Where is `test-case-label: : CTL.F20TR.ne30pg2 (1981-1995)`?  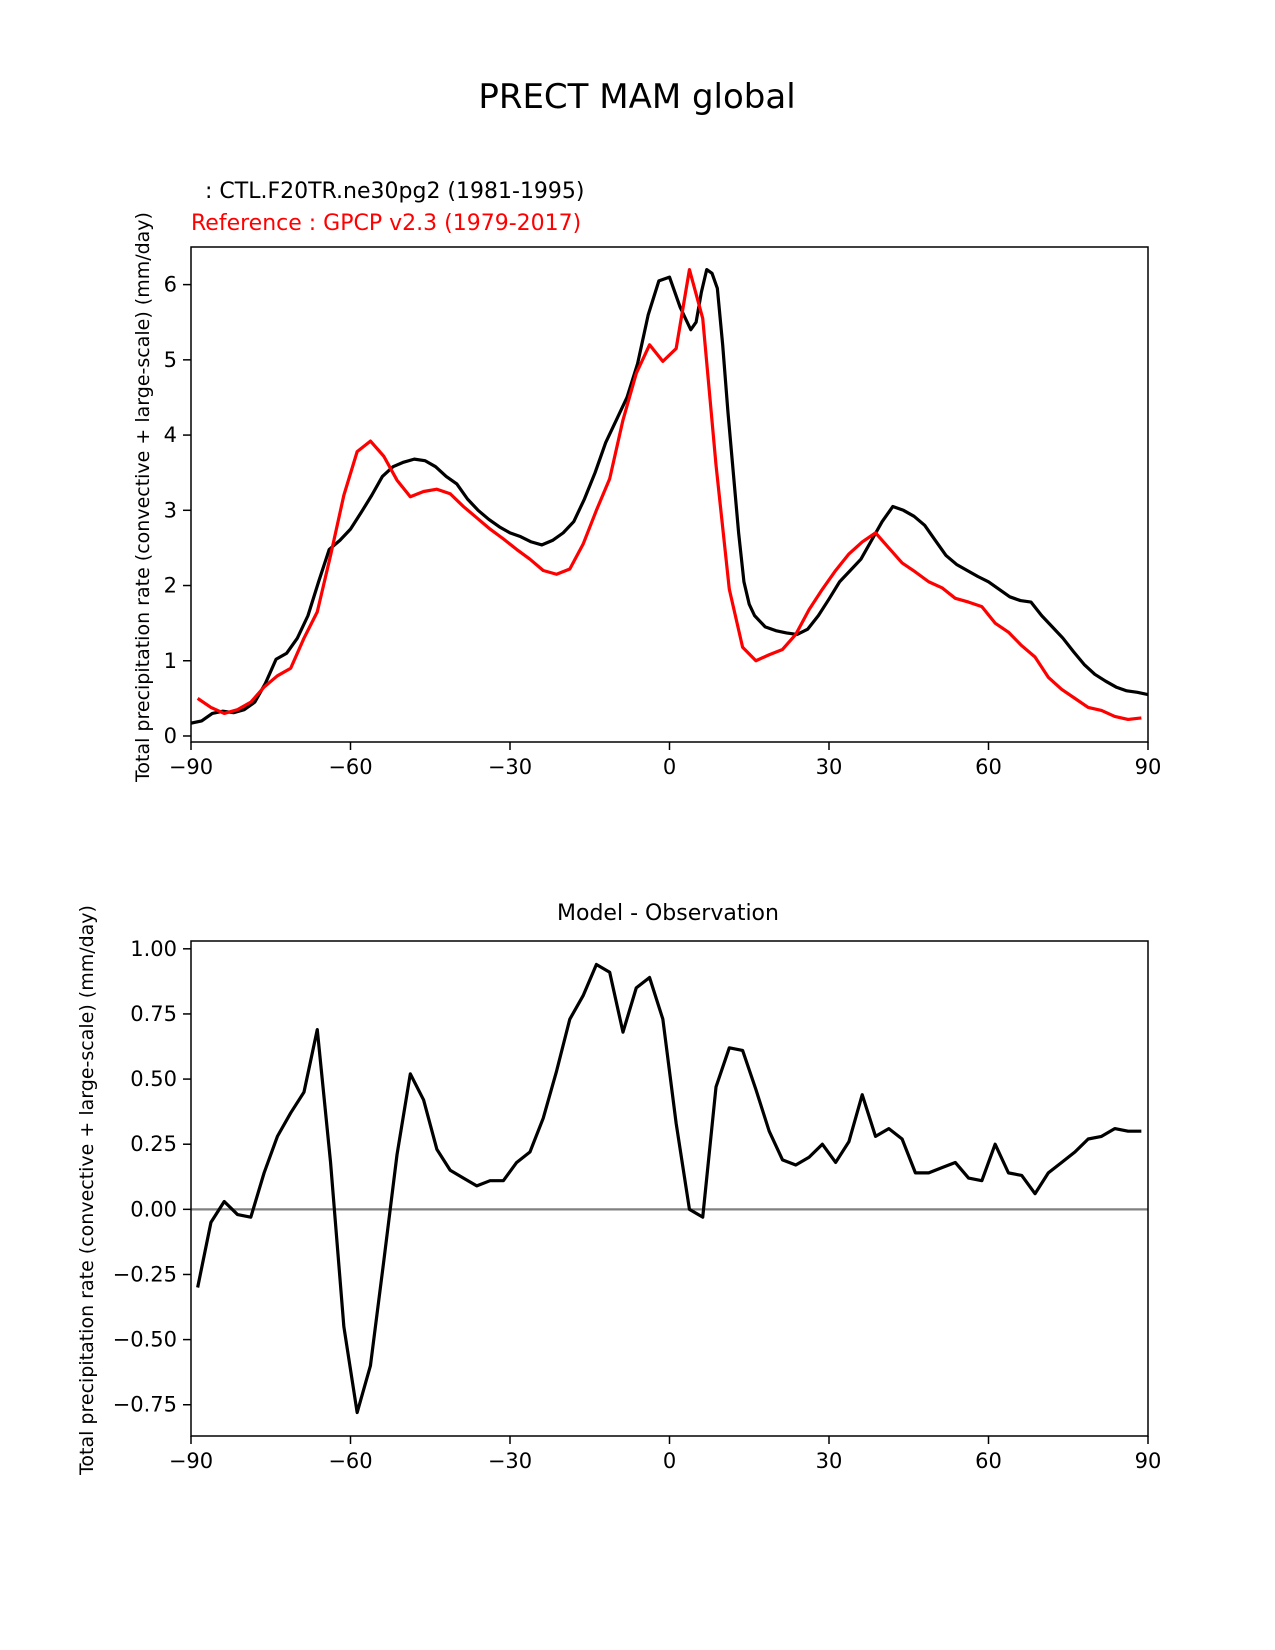 test-case-label: : CTL.F20TR.ne30pg2 (1981-1995) is located at coordinates (395, 191).